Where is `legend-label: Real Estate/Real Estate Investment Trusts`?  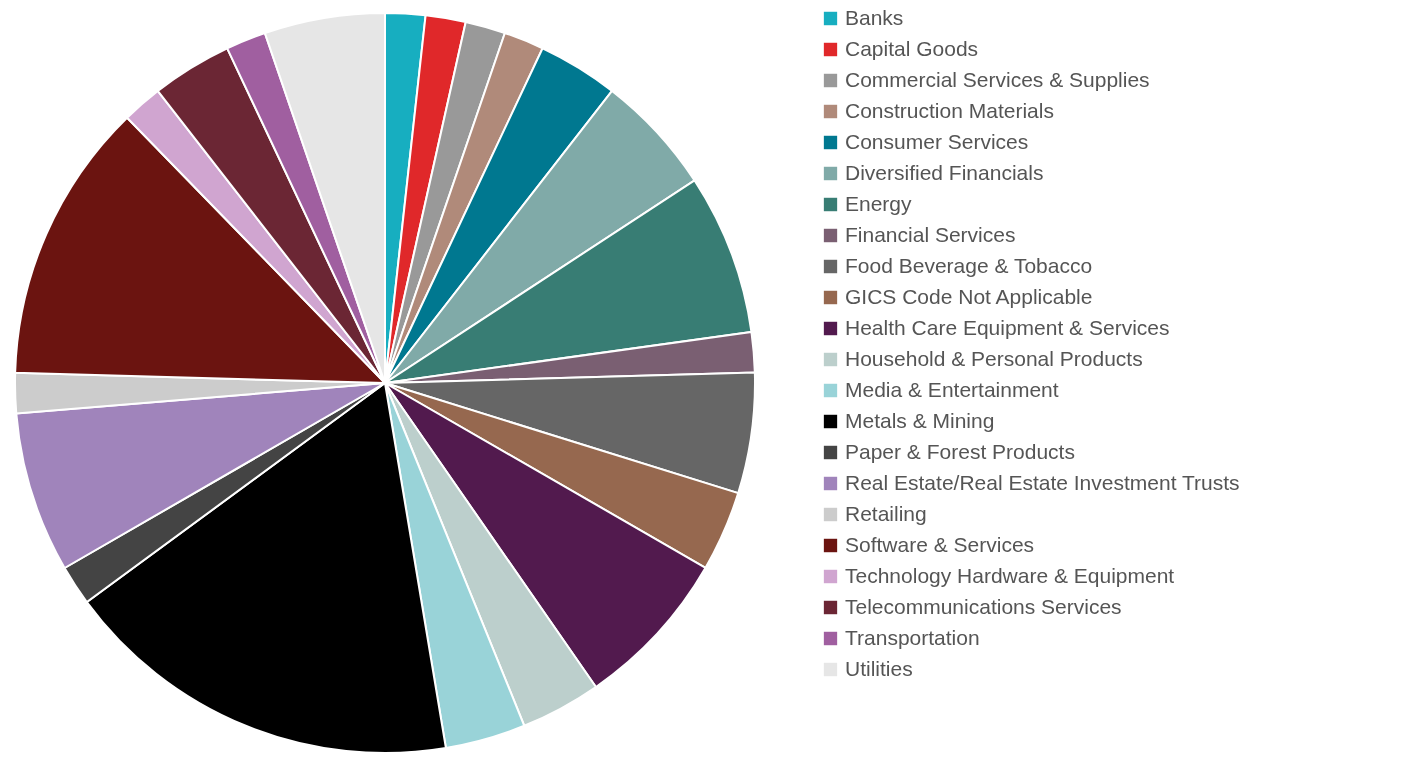
legend-label: Real Estate/Real Estate Investment Trusts is located at coordinates (1042, 482).